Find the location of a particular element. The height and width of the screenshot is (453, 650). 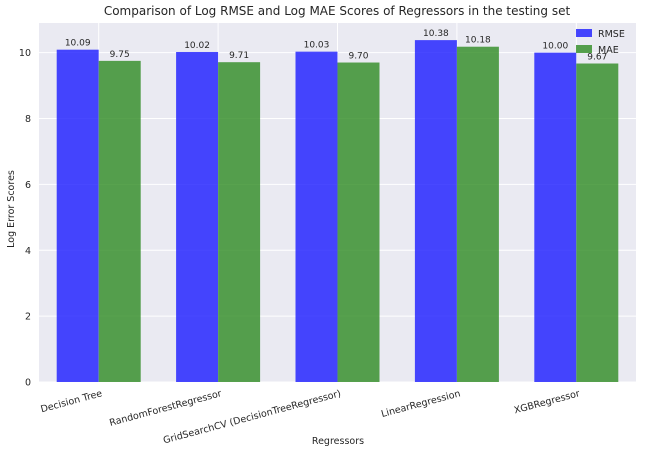

legend-label: MAE is located at coordinates (608, 50).